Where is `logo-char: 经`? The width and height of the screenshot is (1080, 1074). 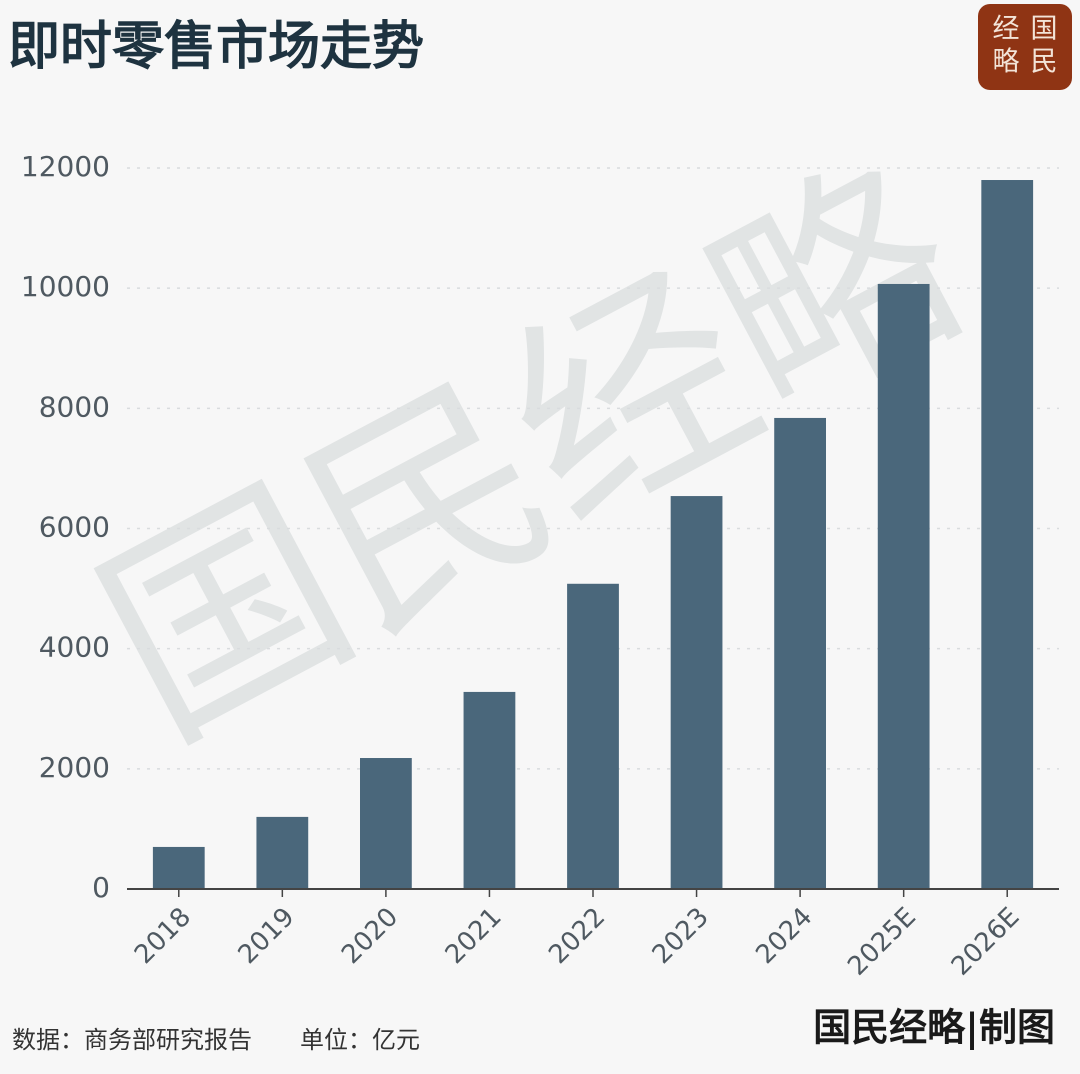
logo-char: 经 is located at coordinates (1006, 29).